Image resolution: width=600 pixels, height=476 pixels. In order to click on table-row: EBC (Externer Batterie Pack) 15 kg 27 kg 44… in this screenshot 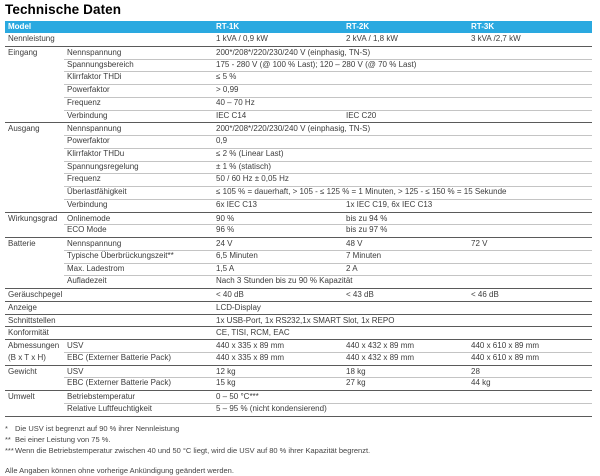, I will do `click(298, 383)`.